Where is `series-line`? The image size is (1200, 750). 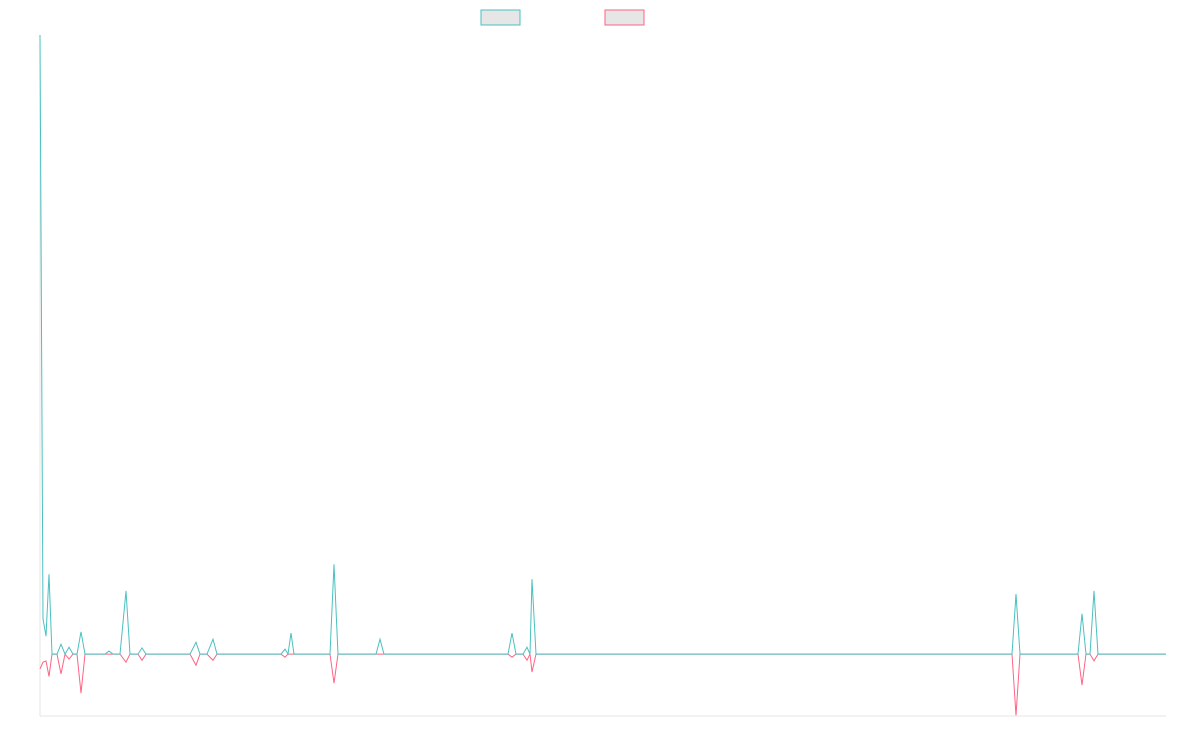
series-line is located at coordinates (602, 684).